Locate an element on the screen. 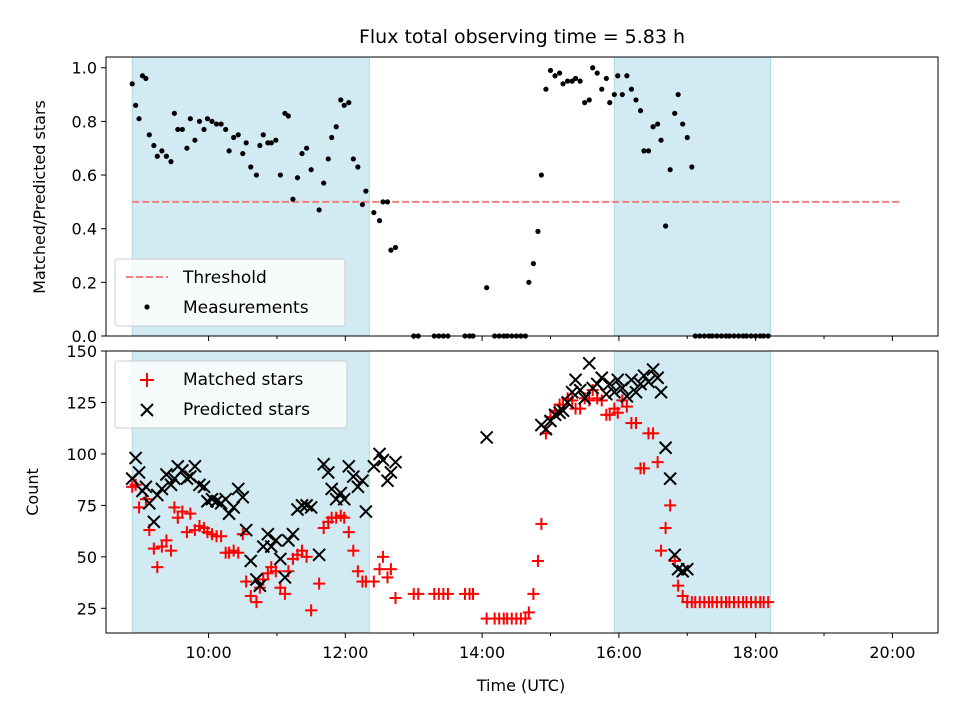 This screenshot has height=720, width=960. bottom-ytick-label: 25 is located at coordinates (87, 608).